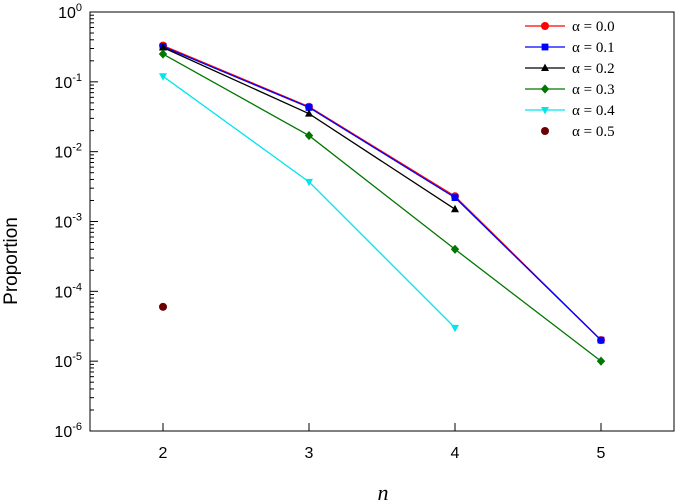 Image resolution: width=677 pixels, height=504 pixels. Describe the element at coordinates (593, 27) in the screenshot. I see `legend-label: α = 0.0` at that location.